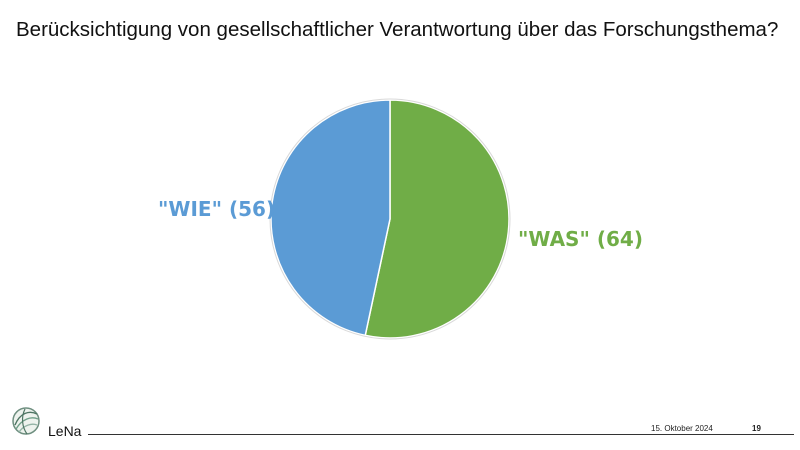 The image size is (800, 450). What do you see at coordinates (756, 428) in the screenshot?
I see `page-number: 19` at bounding box center [756, 428].